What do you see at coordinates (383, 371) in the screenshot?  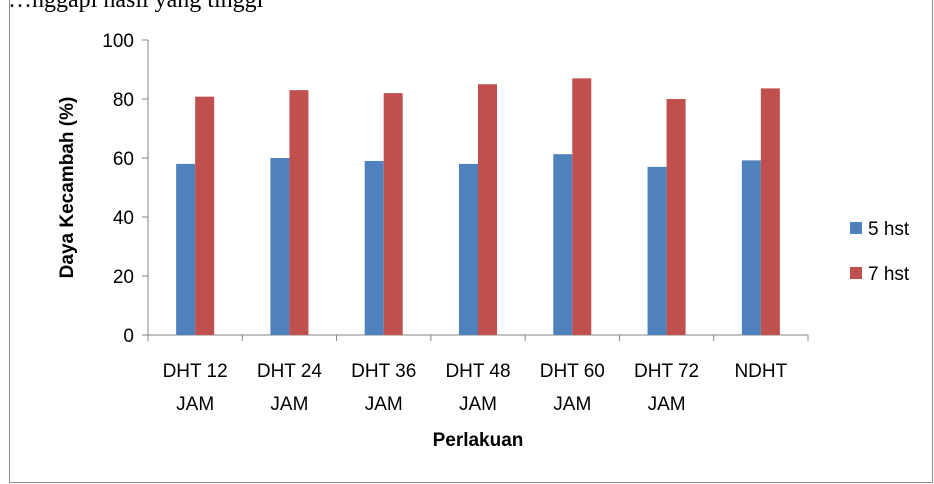 I see `x-tick-label-line: DHT 36` at bounding box center [383, 371].